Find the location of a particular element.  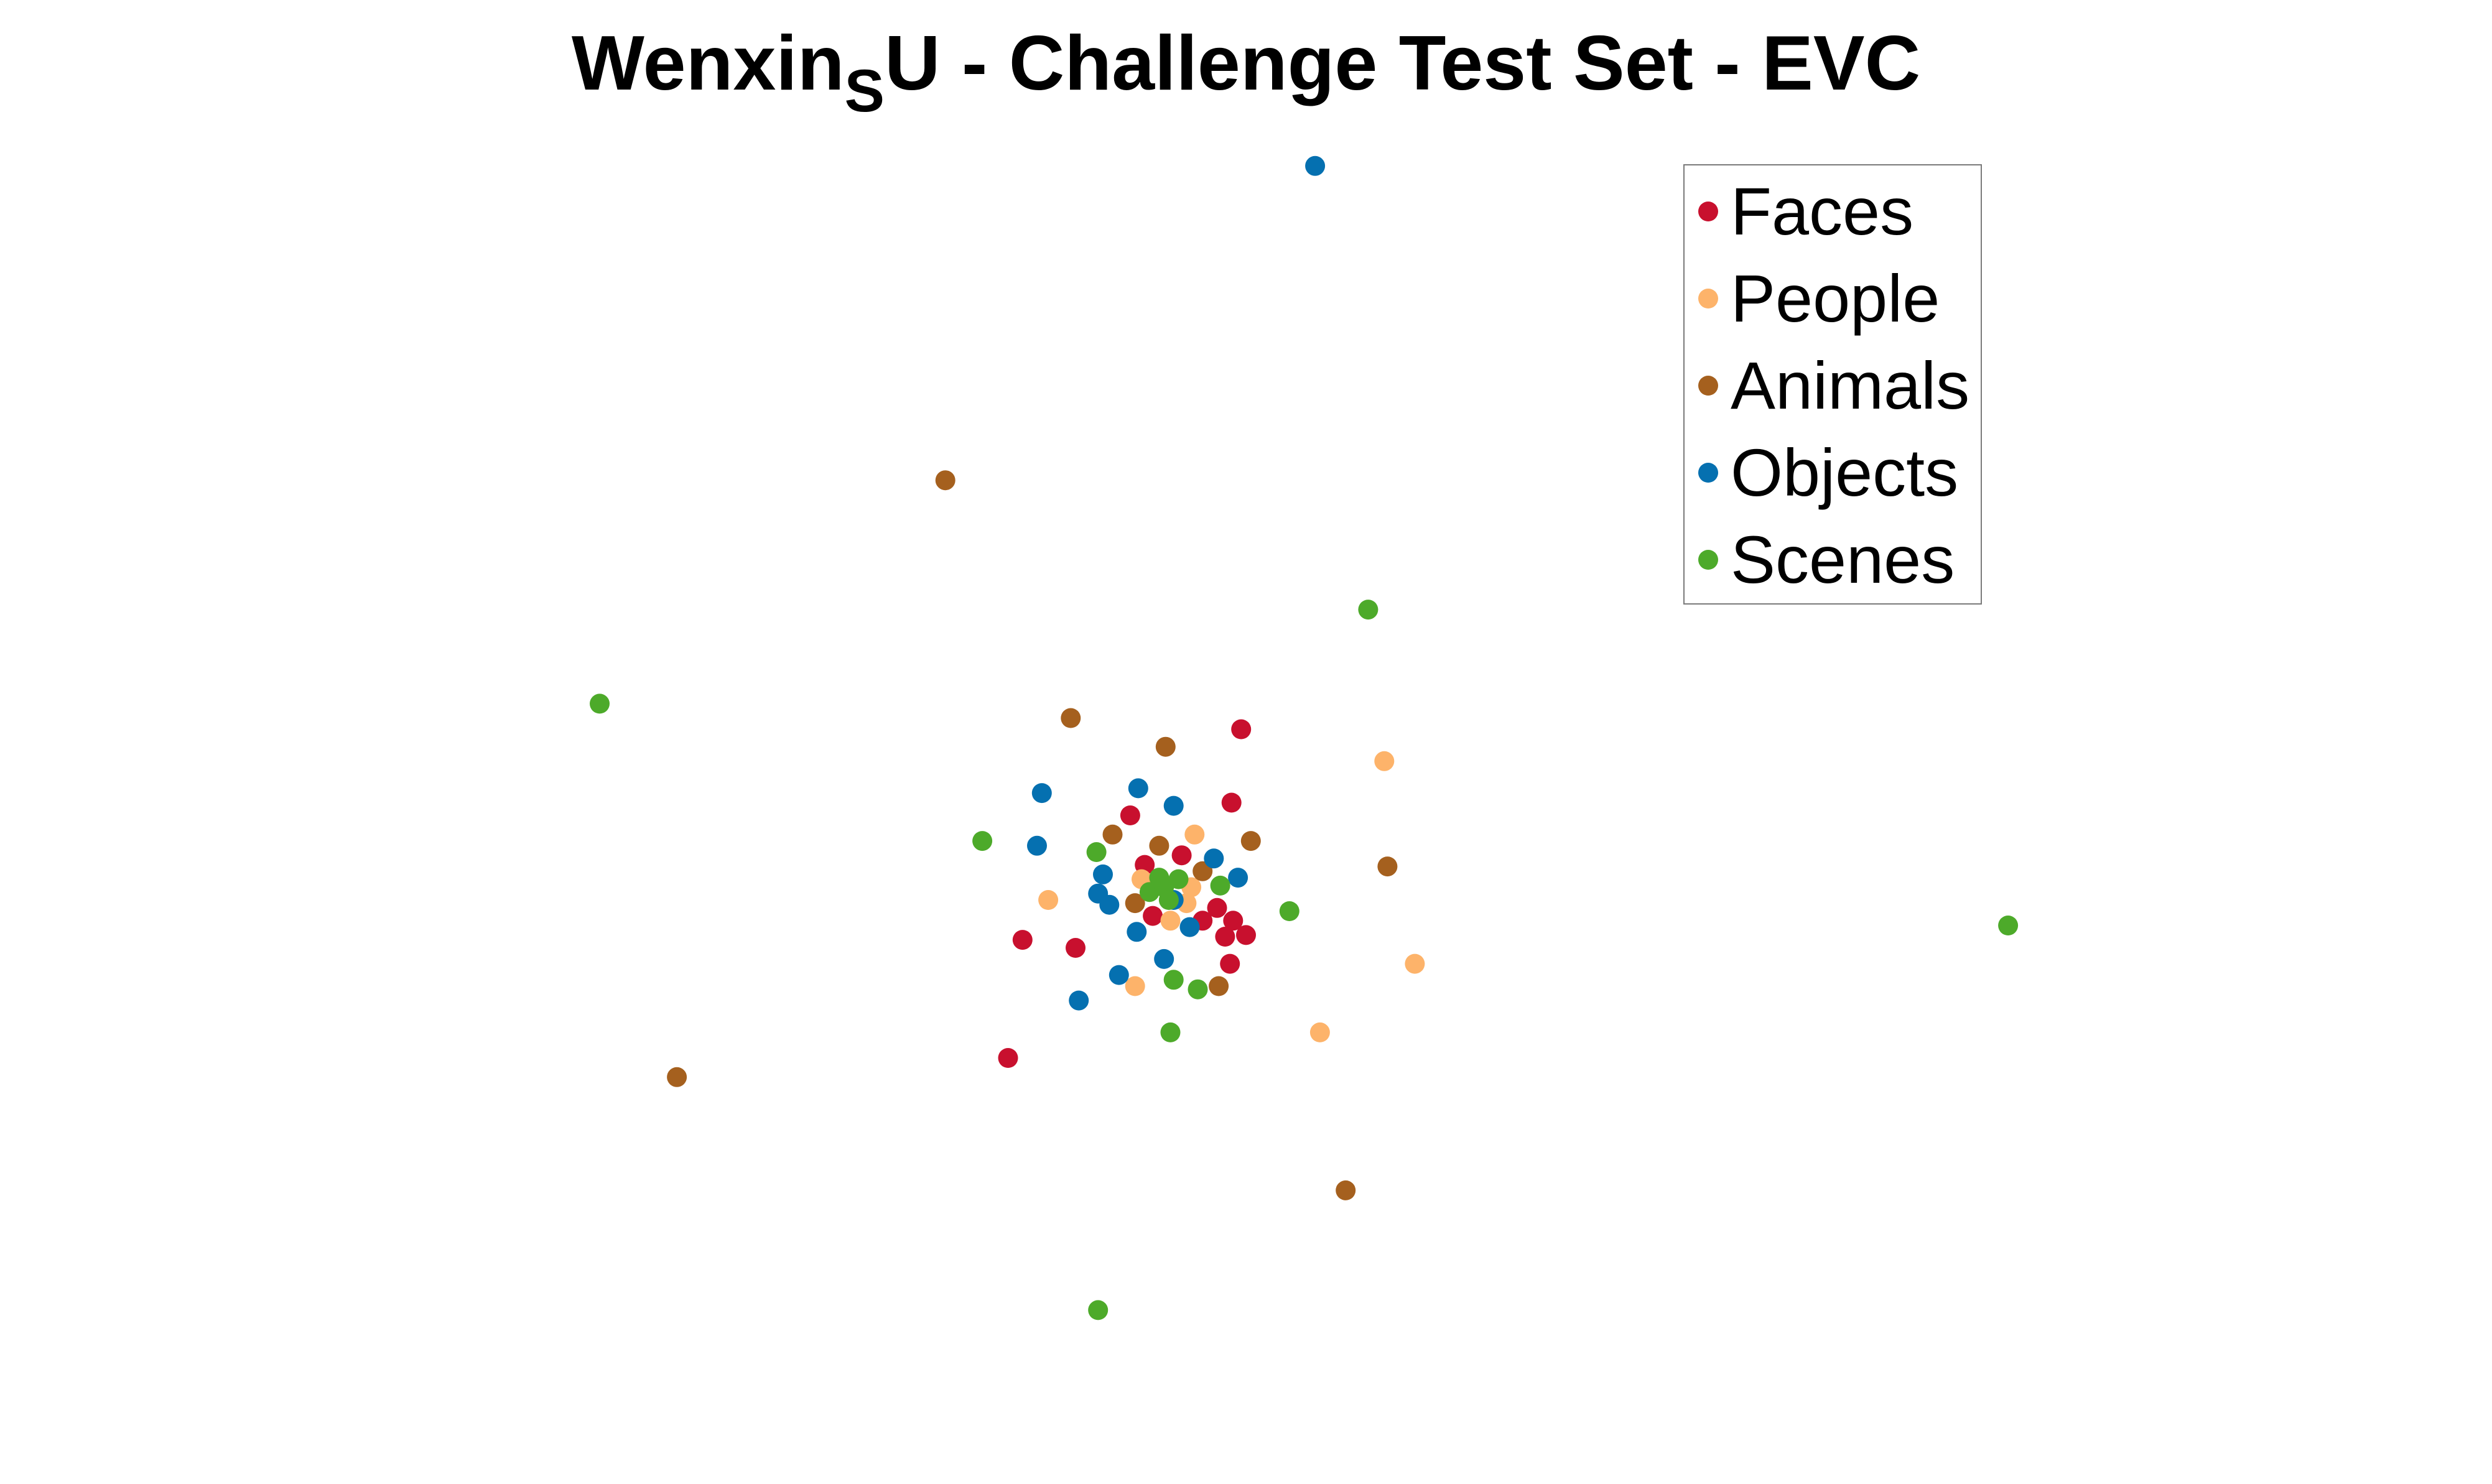

title-rest: U - Challenge Test Set - EVC is located at coordinates (1403, 64).